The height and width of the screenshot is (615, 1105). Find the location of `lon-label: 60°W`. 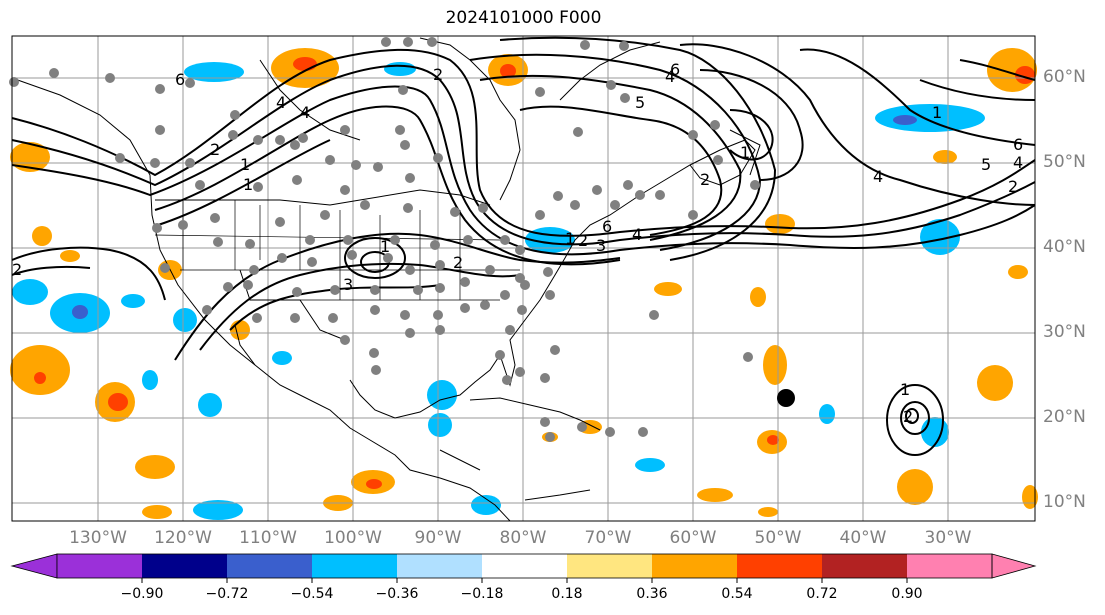

lon-label: 60°W is located at coordinates (693, 538).